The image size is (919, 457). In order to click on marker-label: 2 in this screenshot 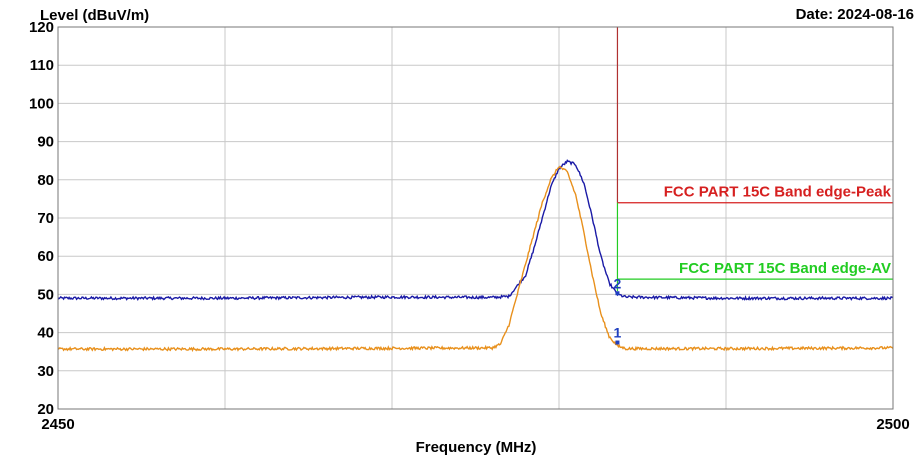, I will do `click(618, 283)`.